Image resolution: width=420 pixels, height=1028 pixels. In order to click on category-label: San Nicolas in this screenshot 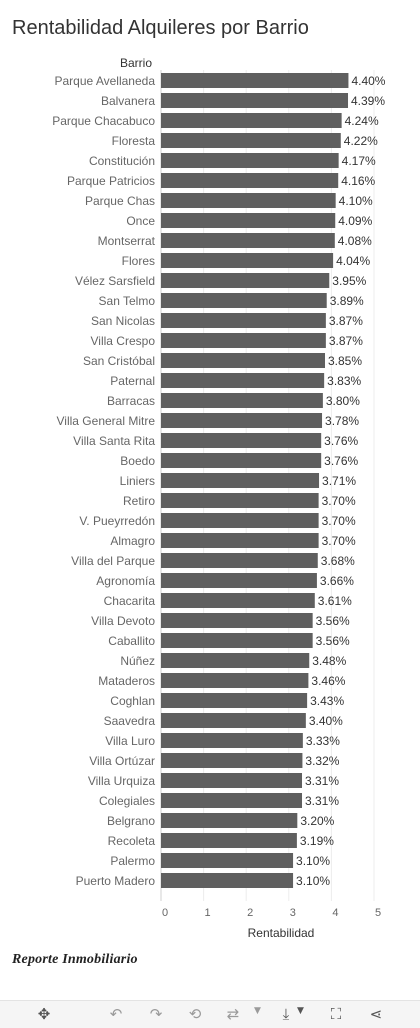, I will do `click(123, 321)`.